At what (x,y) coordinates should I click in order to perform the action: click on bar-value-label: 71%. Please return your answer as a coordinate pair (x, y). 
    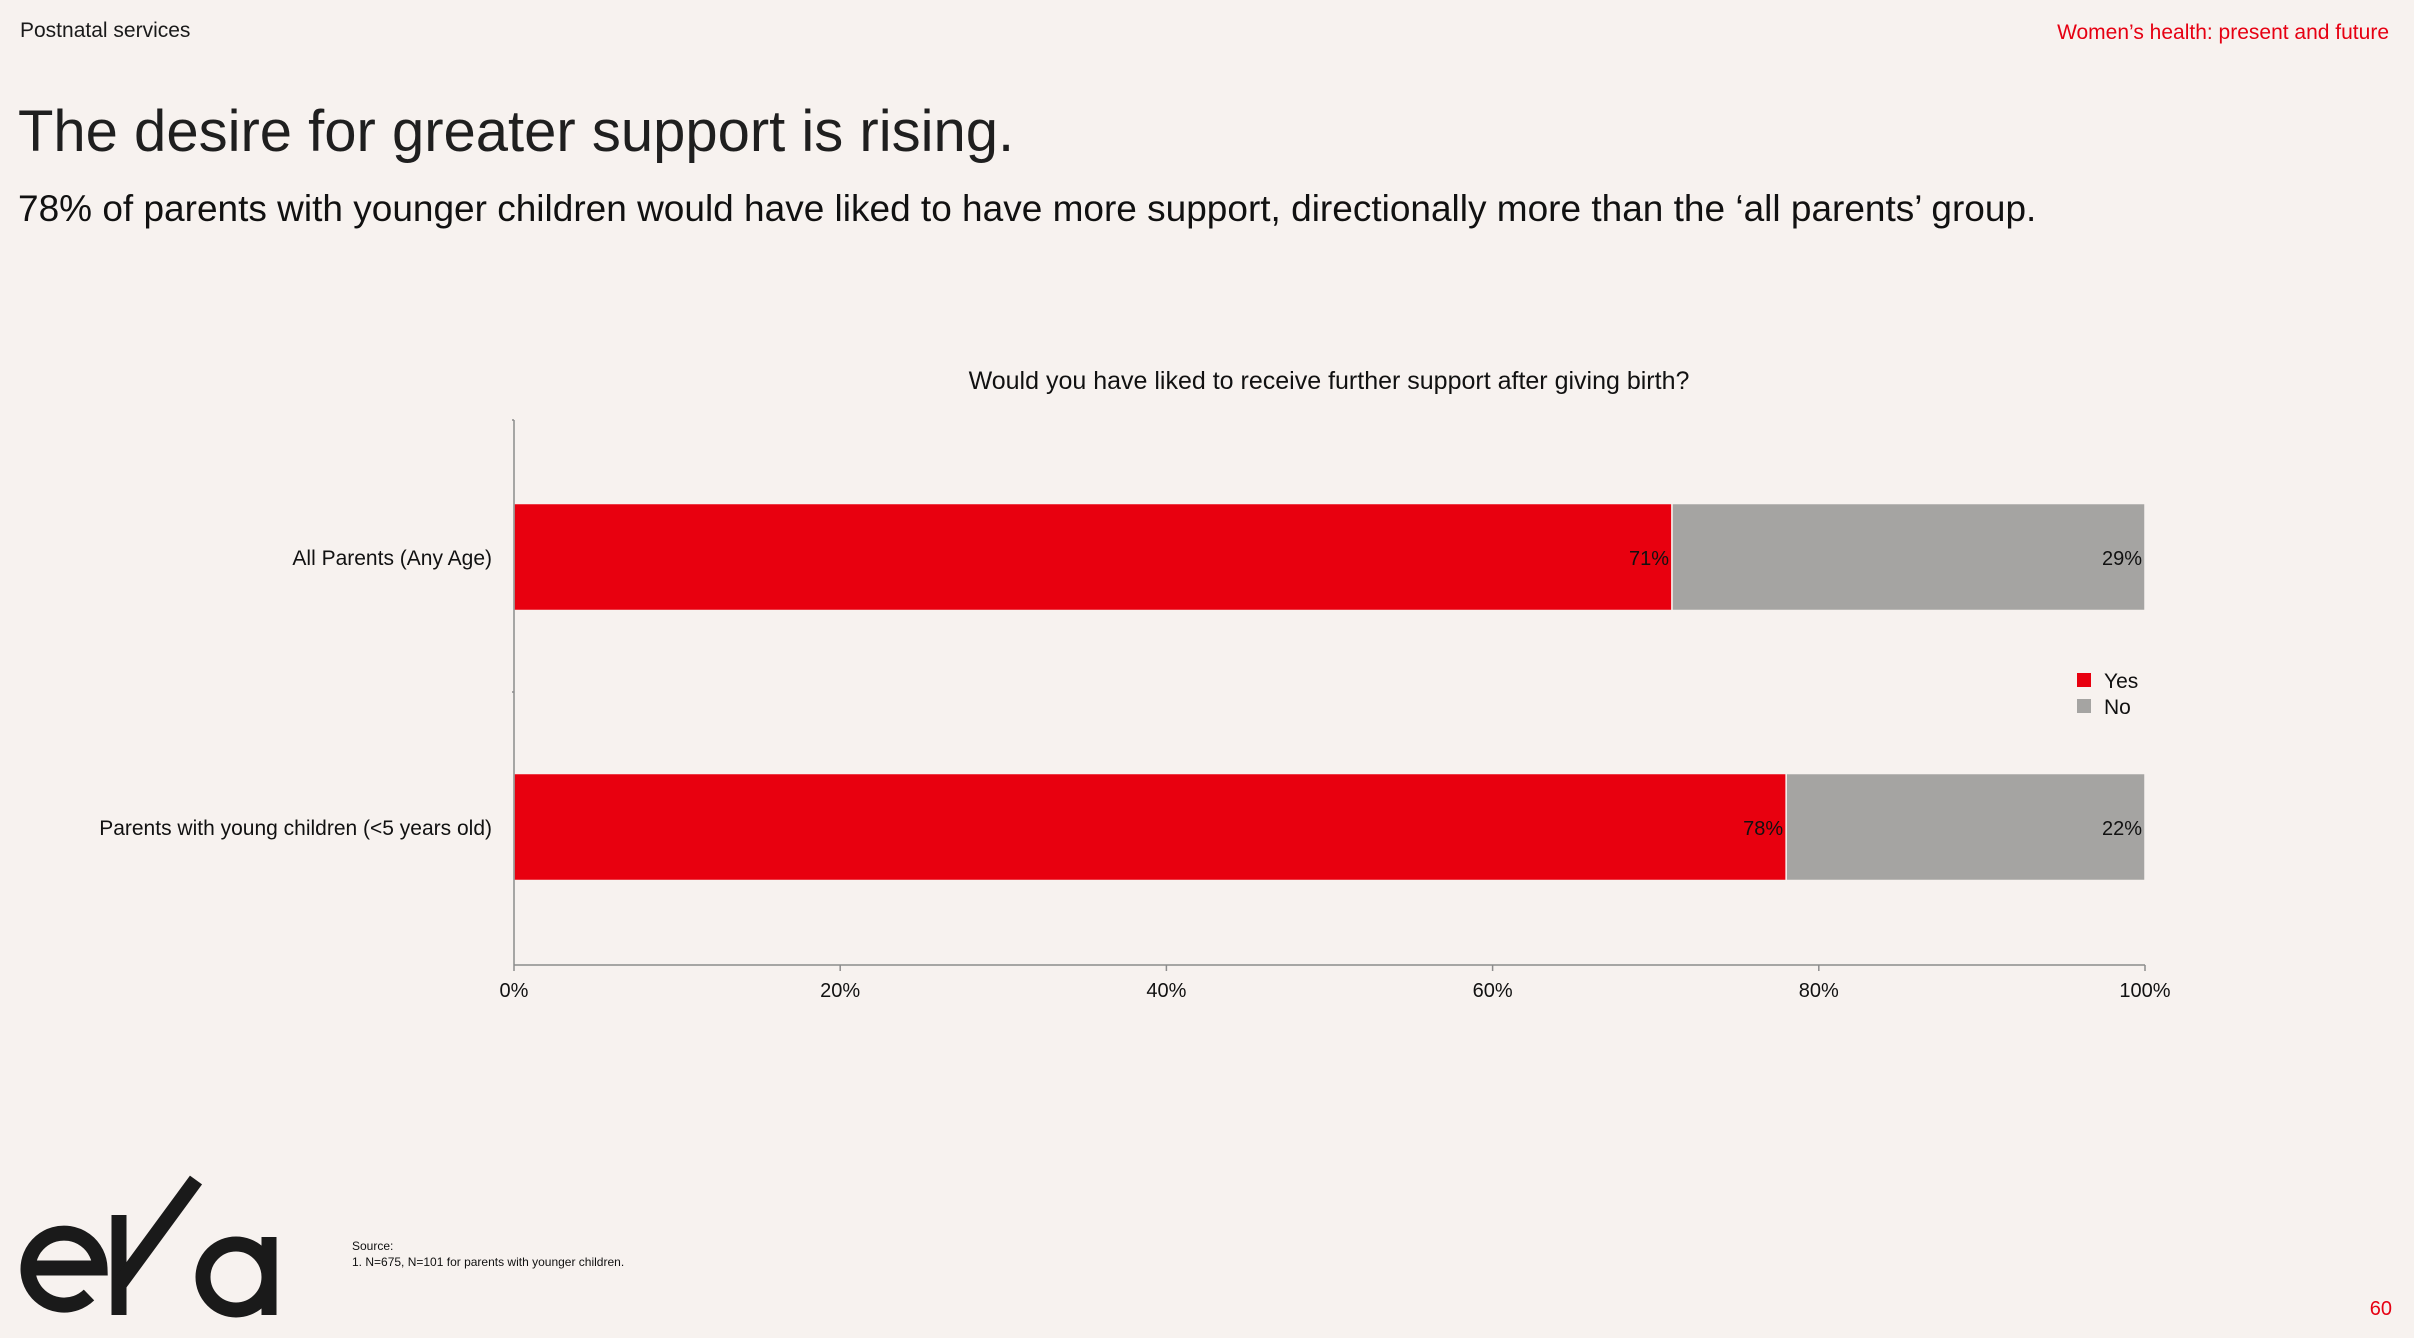
    Looking at the image, I should click on (1649, 559).